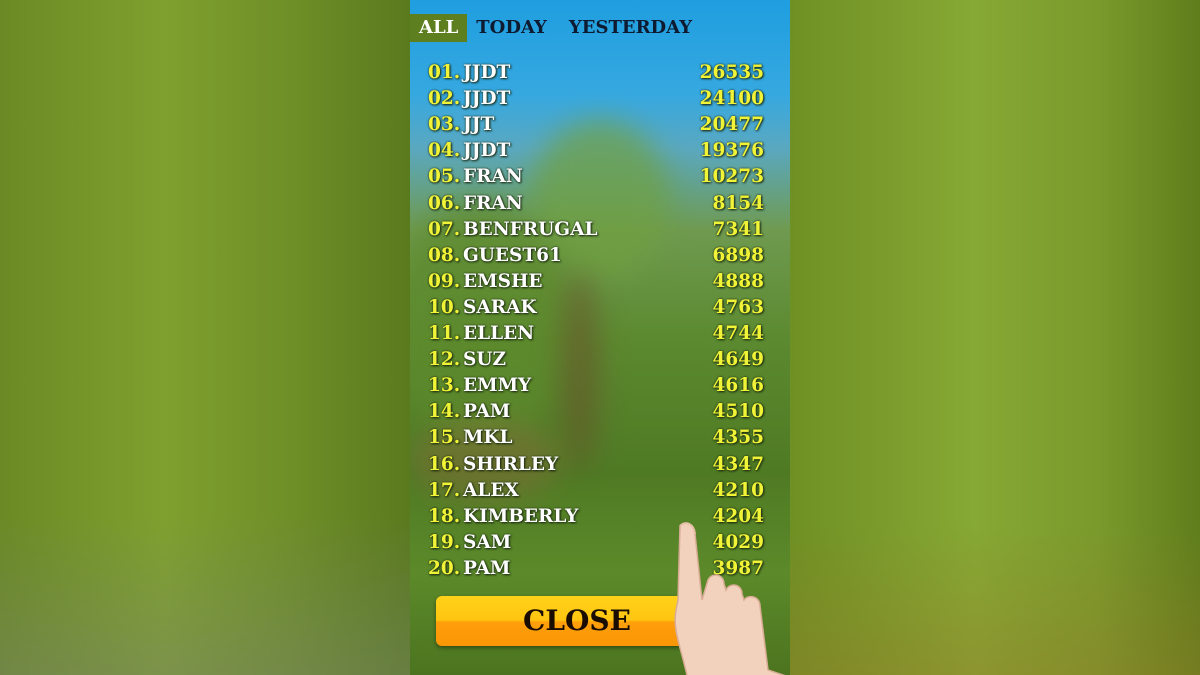  Describe the element at coordinates (555, 28) in the screenshot. I see `tab-bar: ALL TODAY YESTERDAY` at that location.